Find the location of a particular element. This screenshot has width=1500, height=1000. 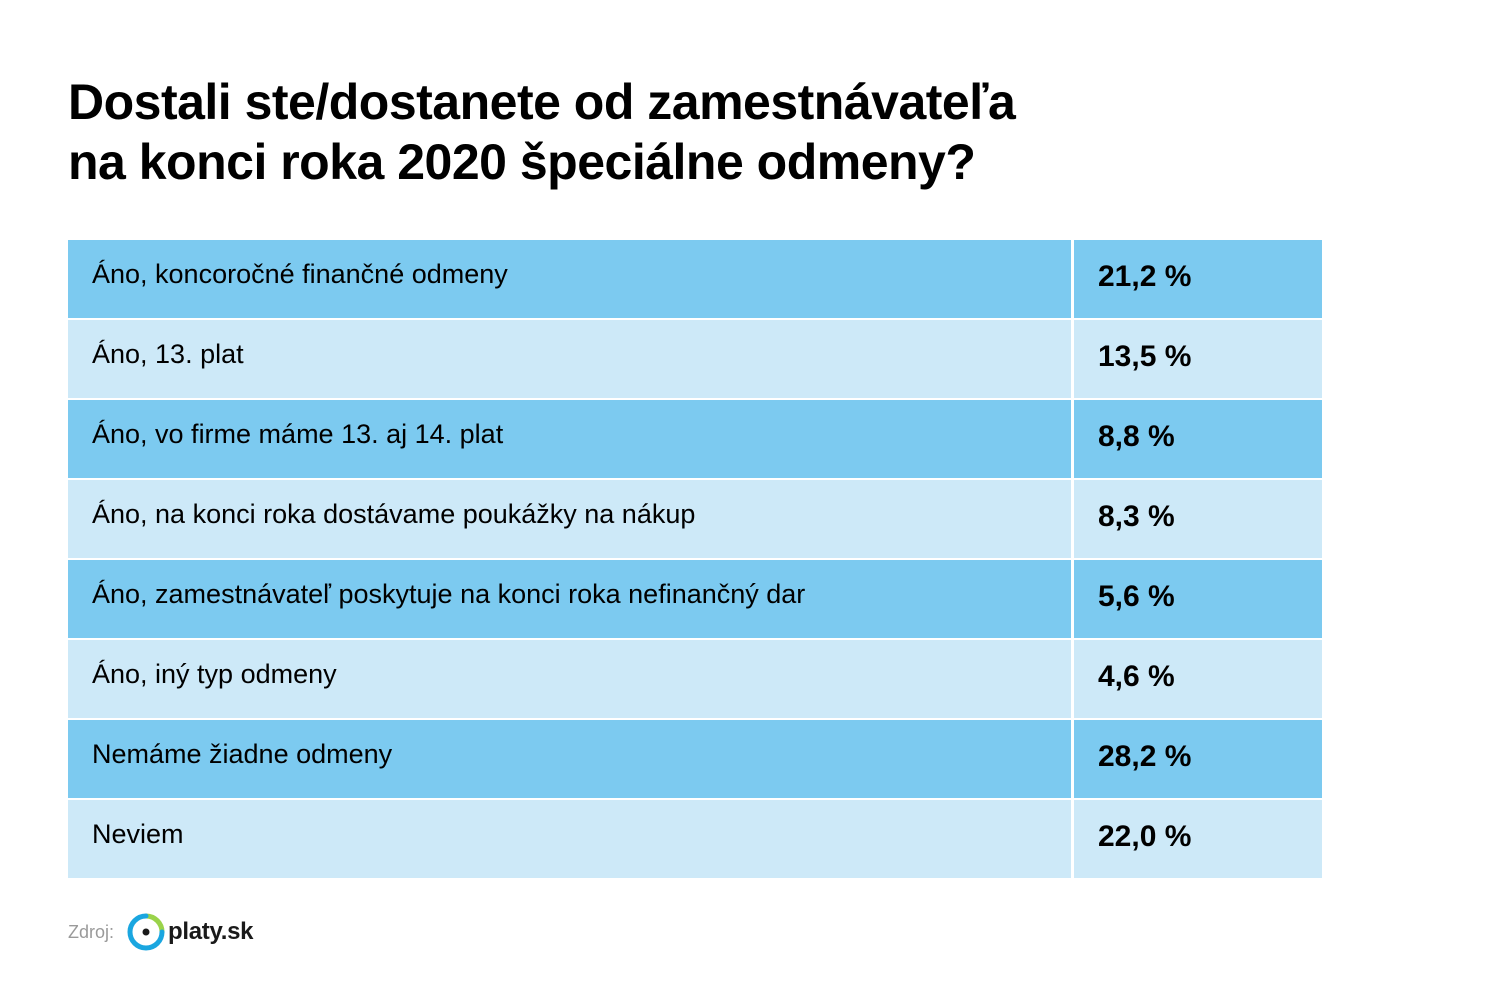

title-line-1: Dostali ste/dostanete od zamestnávateľa is located at coordinates (542, 102).